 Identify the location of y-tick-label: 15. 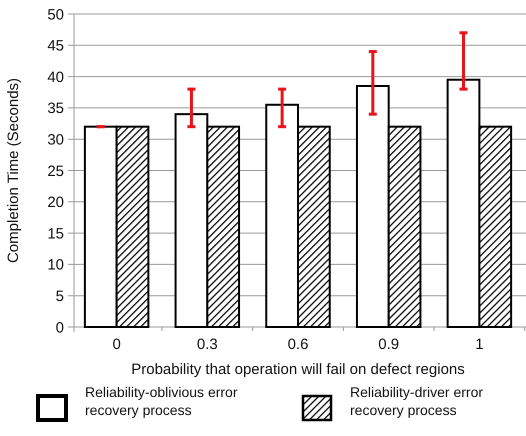
(55, 233).